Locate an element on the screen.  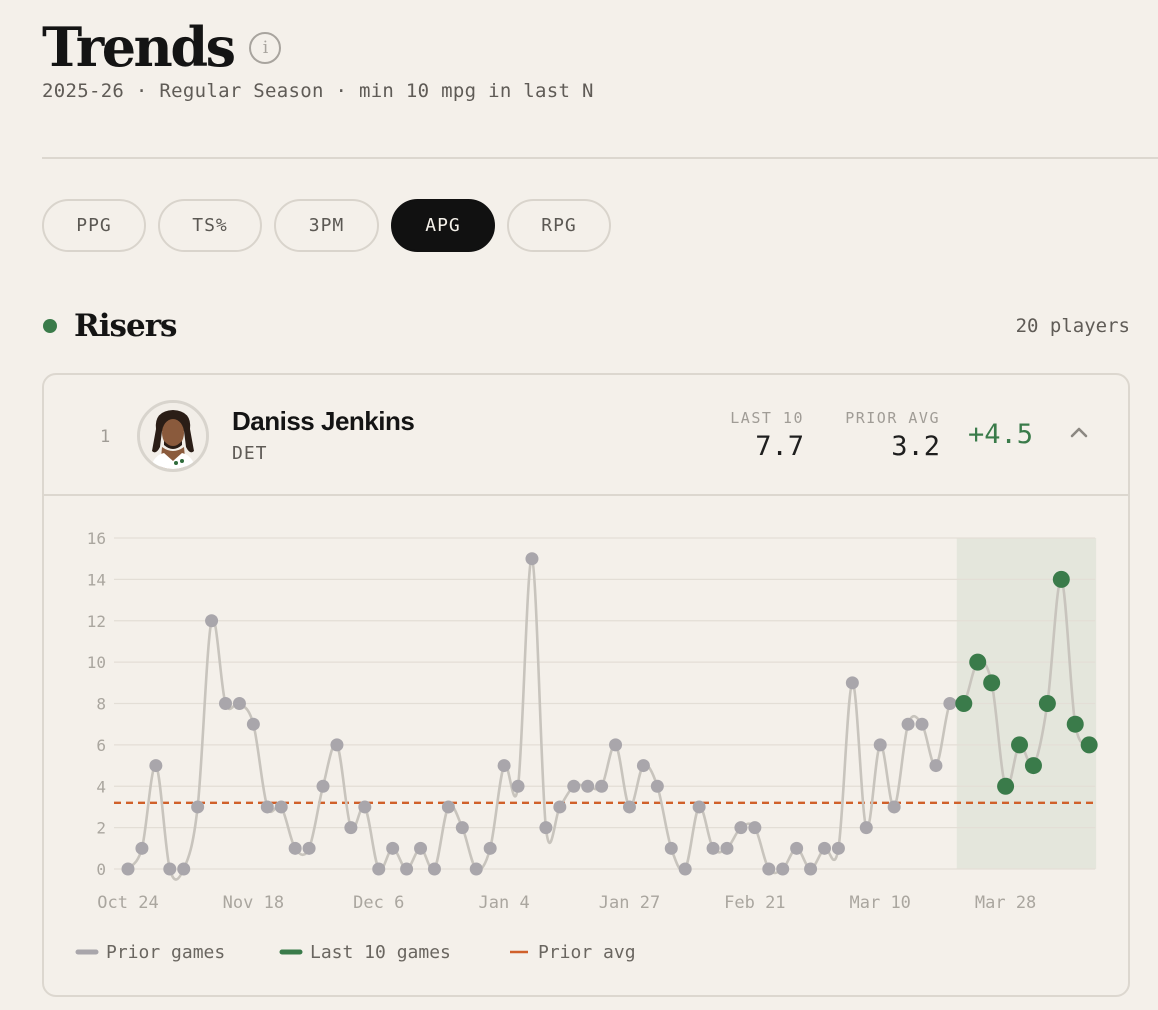
section-title: Risers is located at coordinates (125, 326).